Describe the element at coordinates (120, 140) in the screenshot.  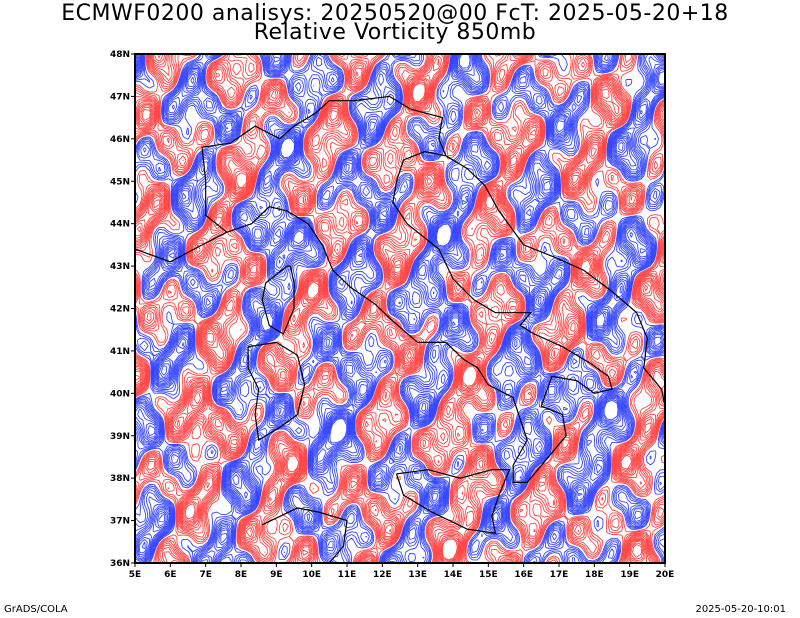
I see `lat-tick-label: 46N` at that location.